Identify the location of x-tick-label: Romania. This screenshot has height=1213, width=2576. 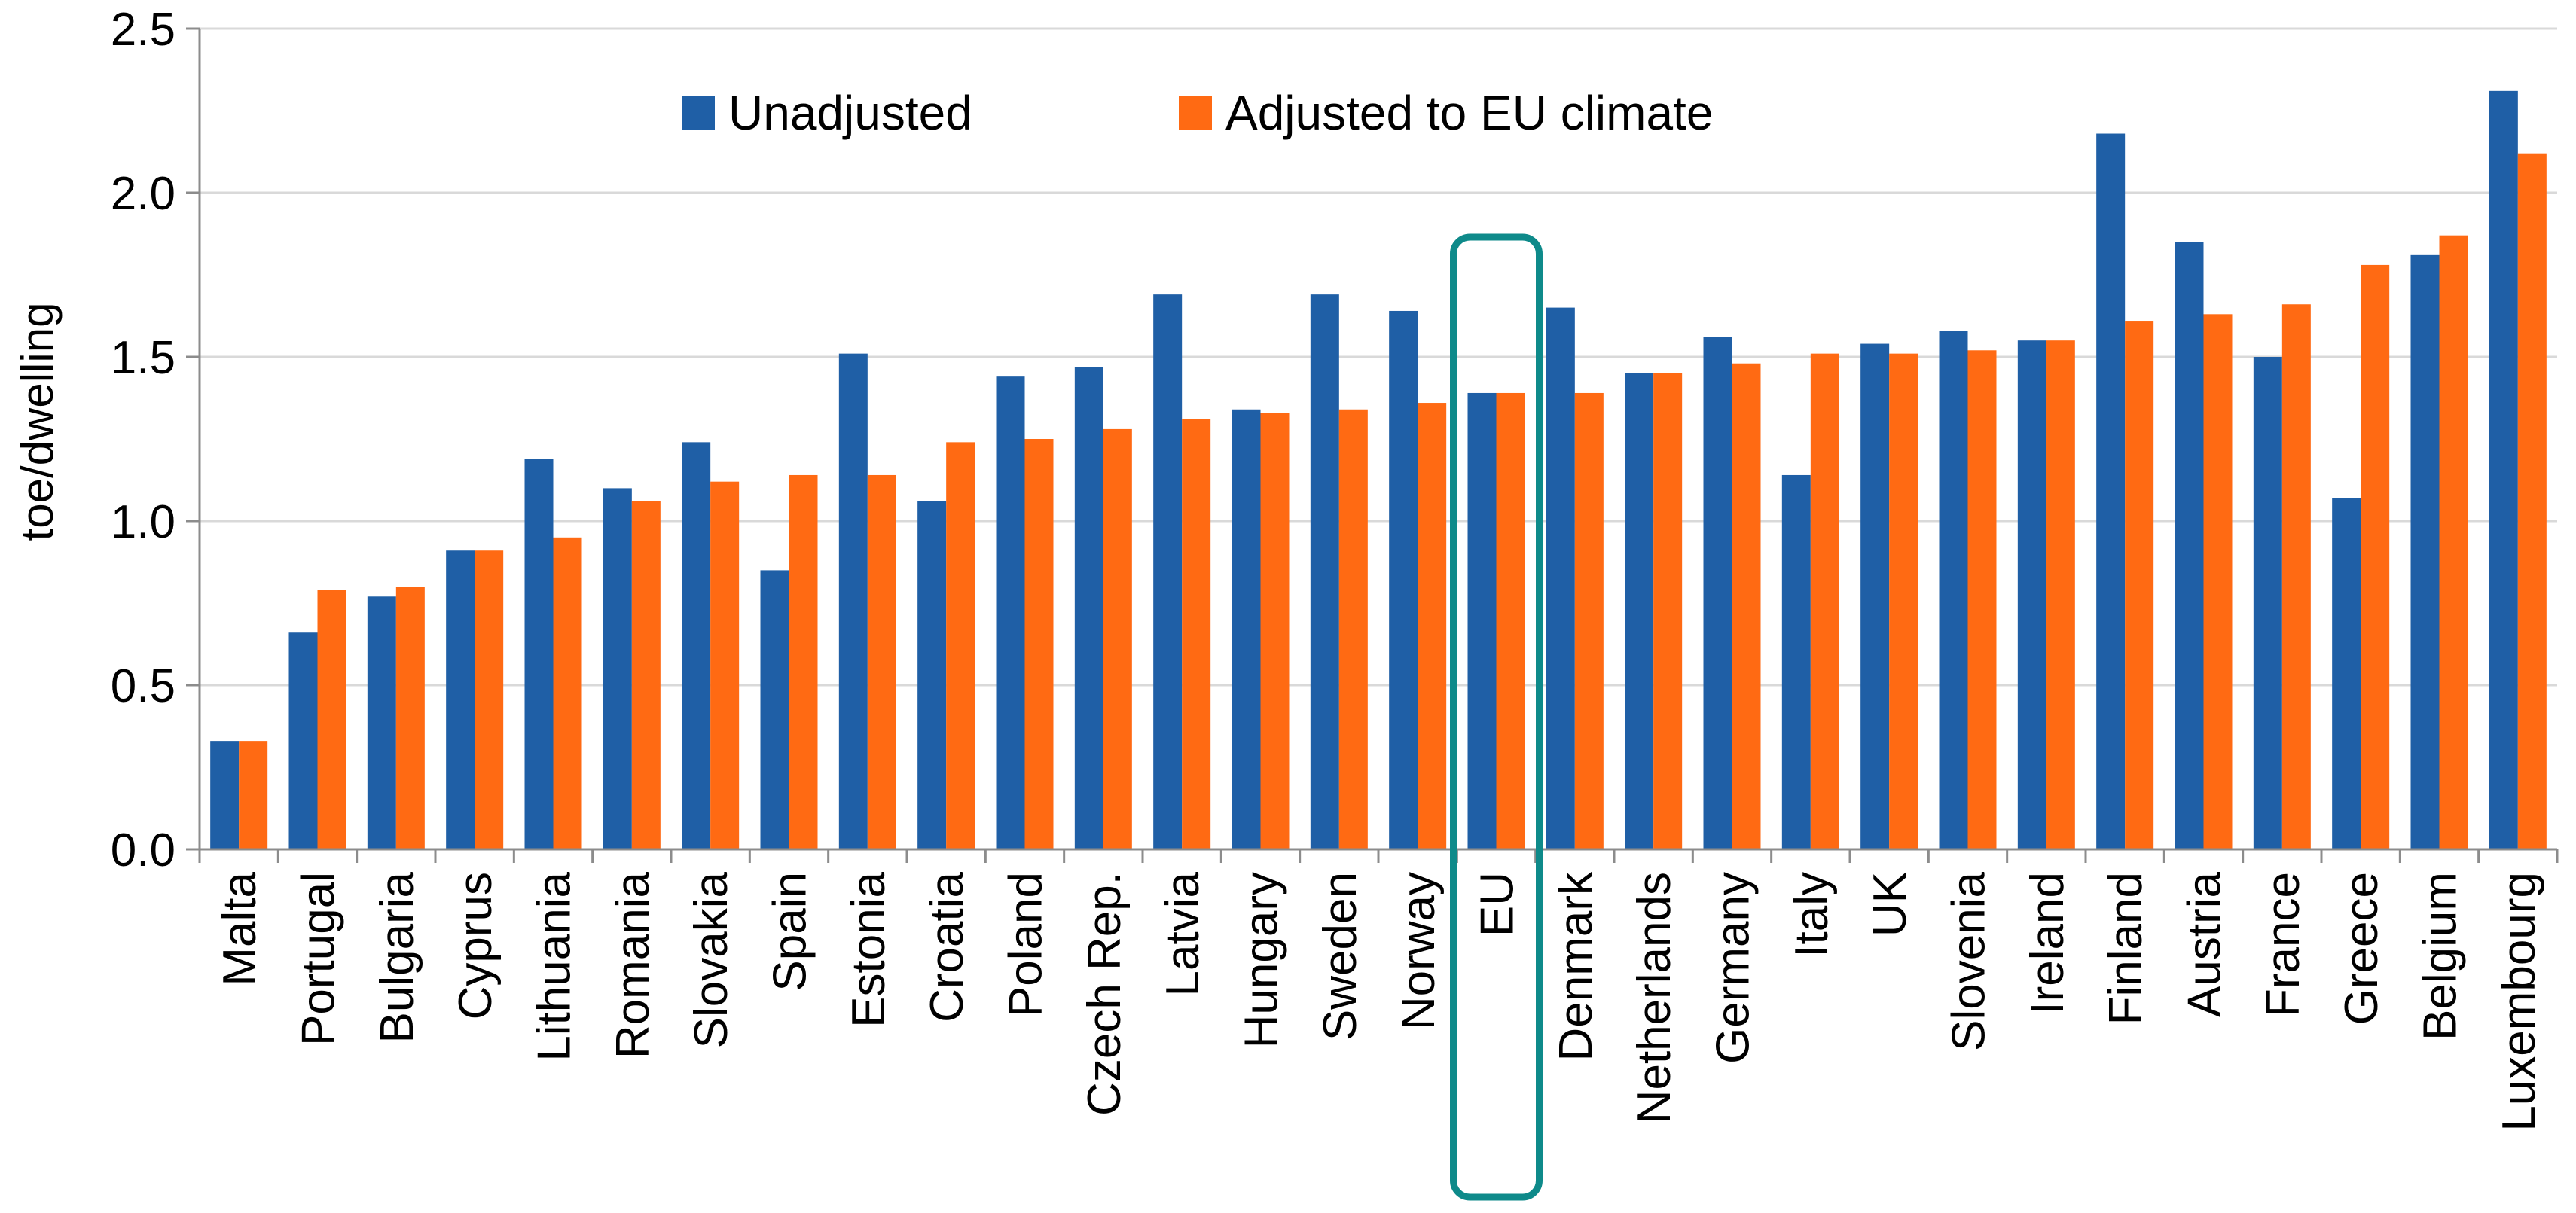
(633, 965).